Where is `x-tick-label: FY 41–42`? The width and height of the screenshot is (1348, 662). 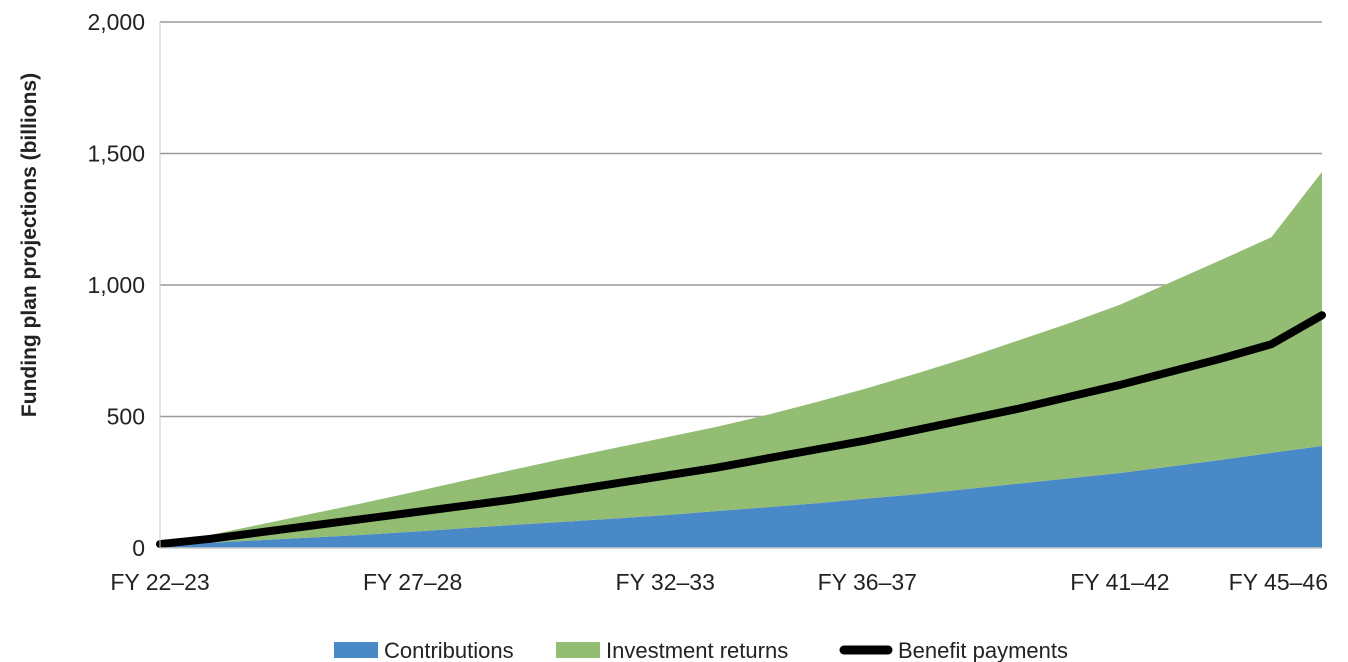 x-tick-label: FY 41–42 is located at coordinates (1119, 582).